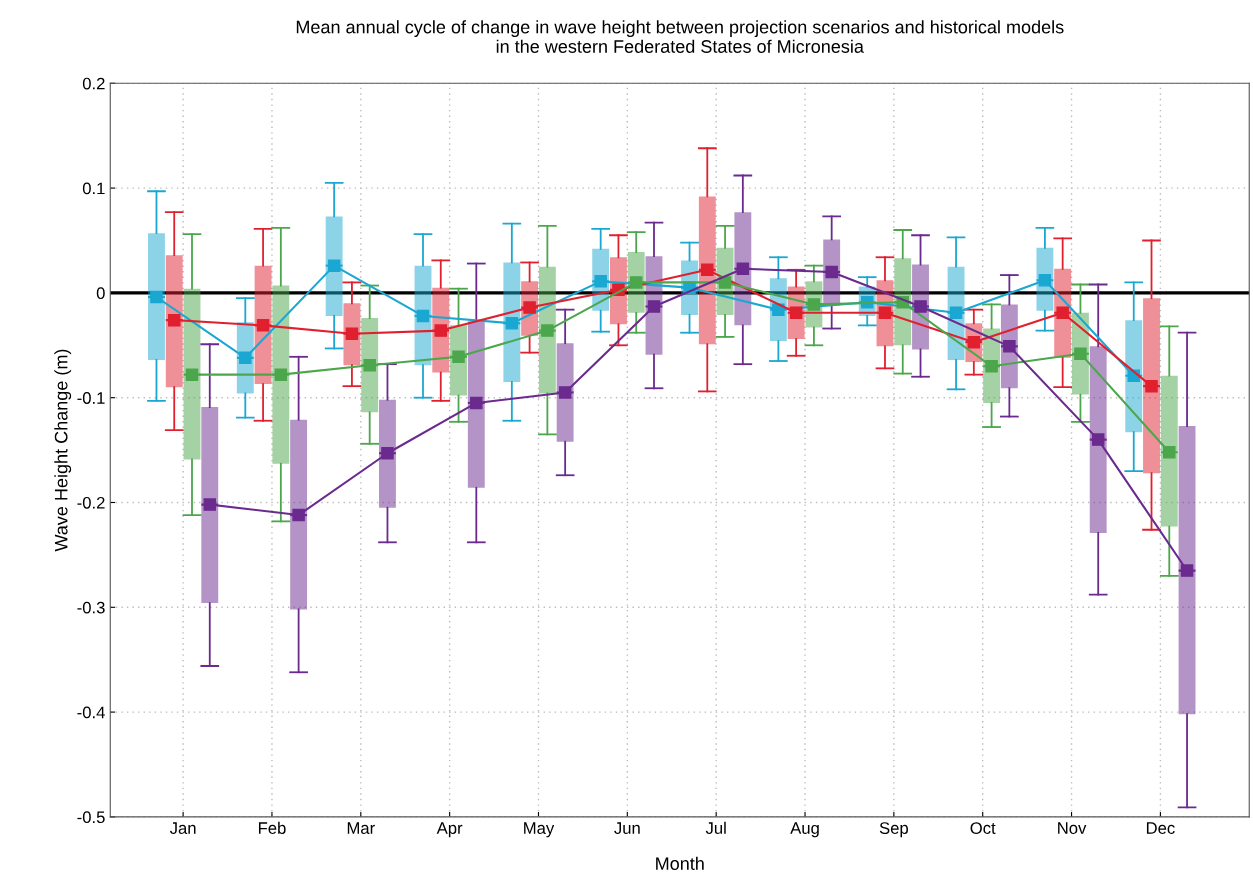 The width and height of the screenshot is (1253, 886). Describe the element at coordinates (1072, 828) in the screenshot. I see `x-tick-label: Nov` at that location.